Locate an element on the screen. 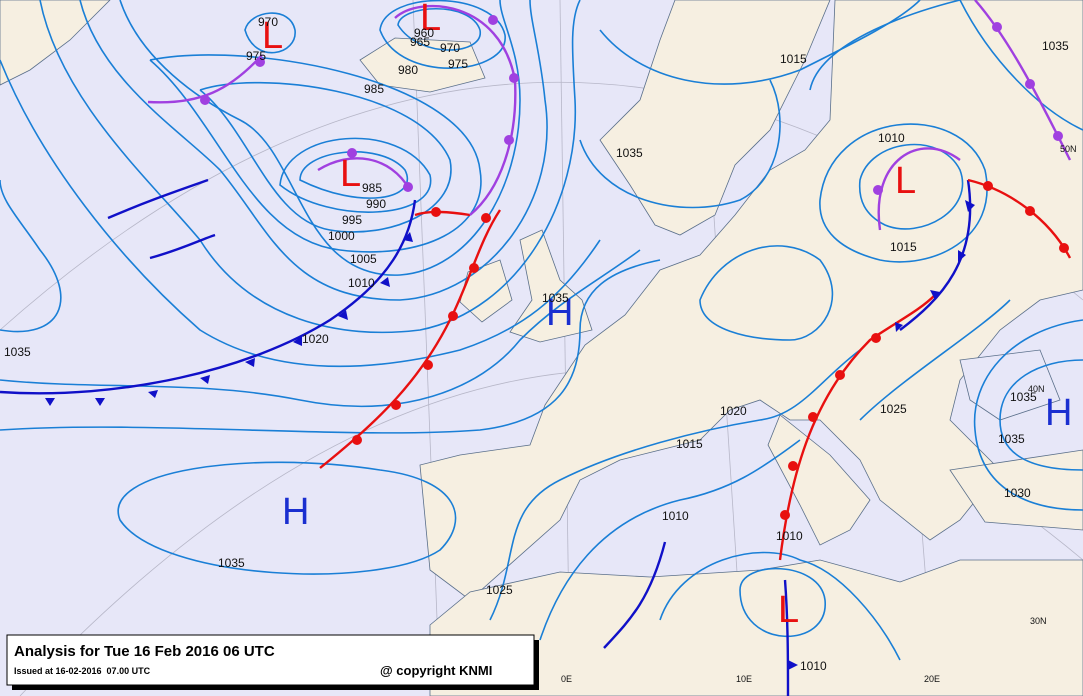 The image size is (1083, 696). latitude-label: 30N is located at coordinates (1038, 621).